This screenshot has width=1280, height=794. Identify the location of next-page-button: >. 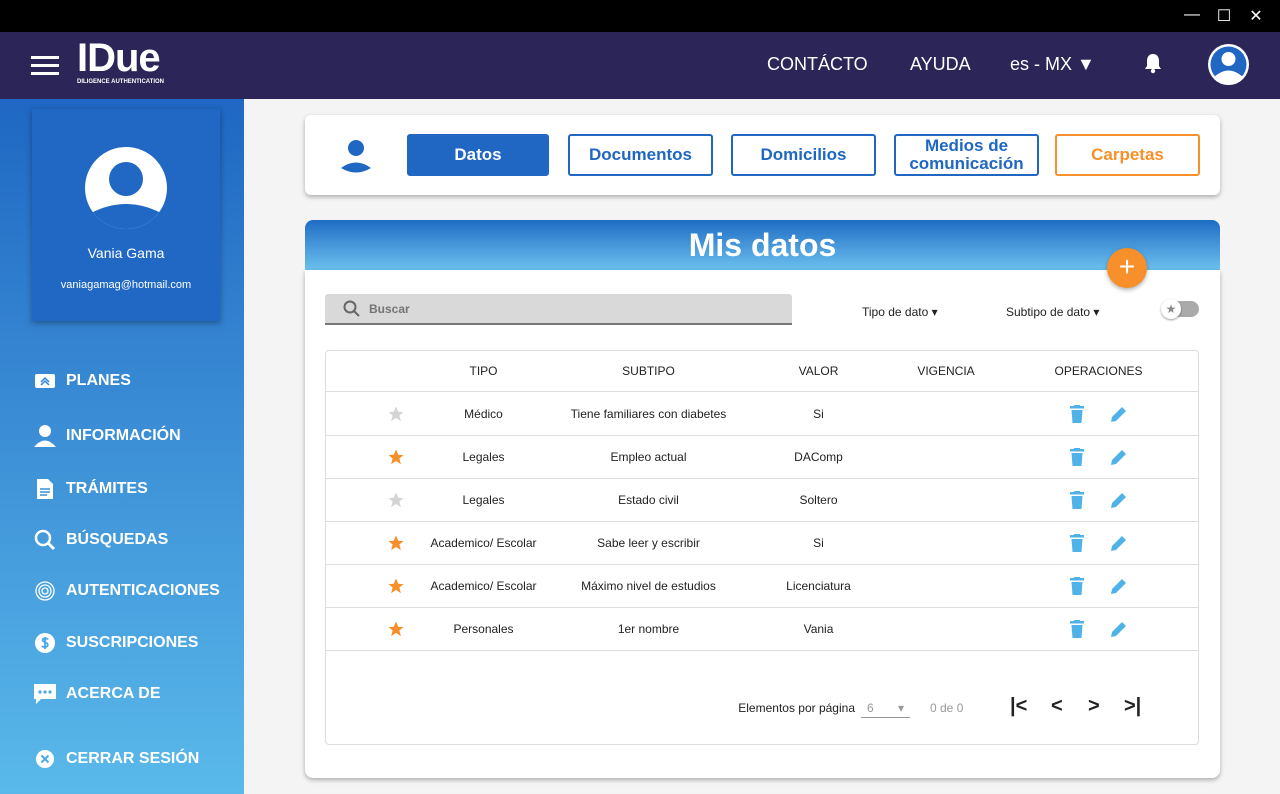
(1094, 706).